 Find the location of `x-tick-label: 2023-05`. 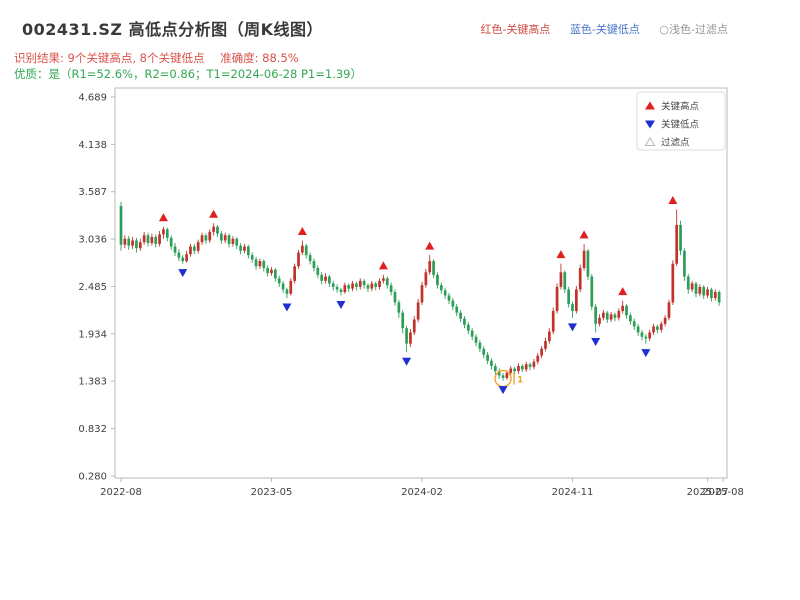

x-tick-label: 2023-05 is located at coordinates (272, 492).